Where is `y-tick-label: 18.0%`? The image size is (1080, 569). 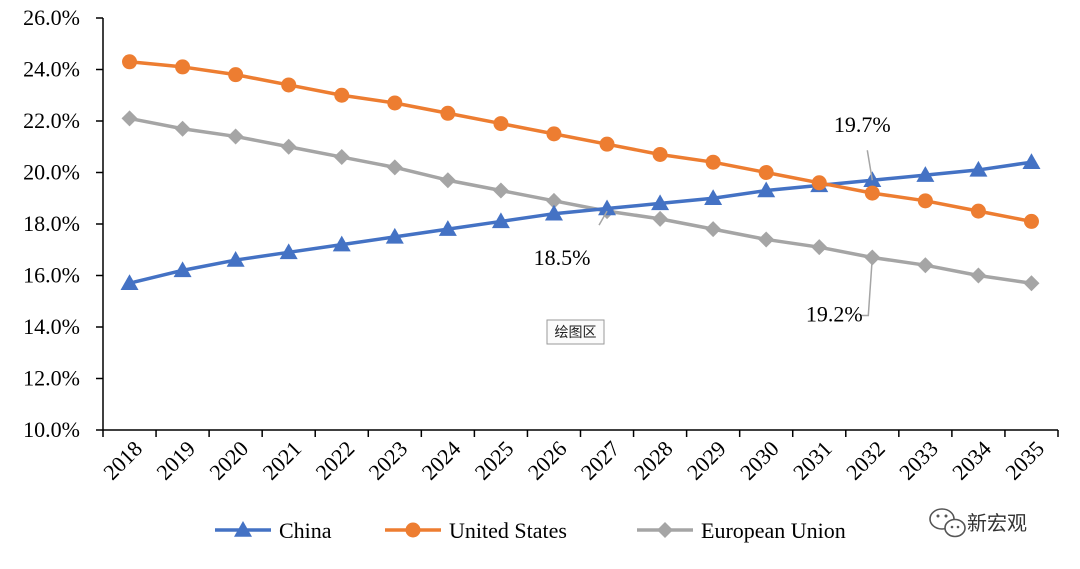 y-tick-label: 18.0% is located at coordinates (51, 223).